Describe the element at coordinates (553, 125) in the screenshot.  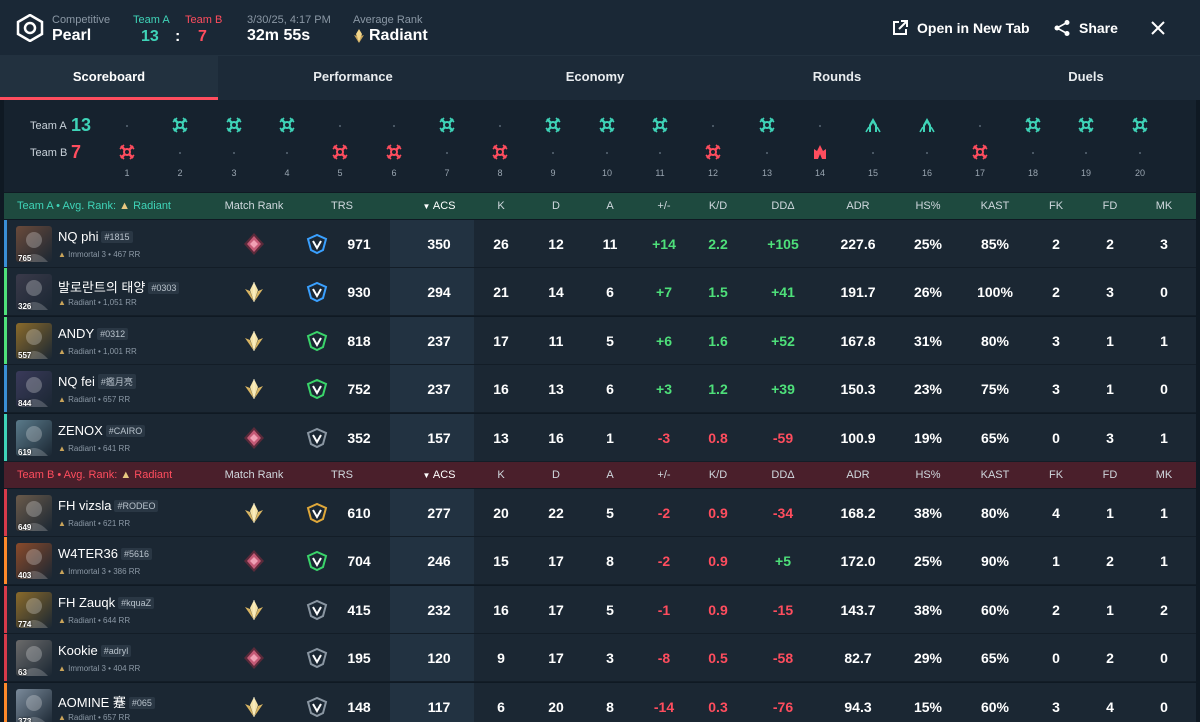
I see `round-9-elimination-icon` at that location.